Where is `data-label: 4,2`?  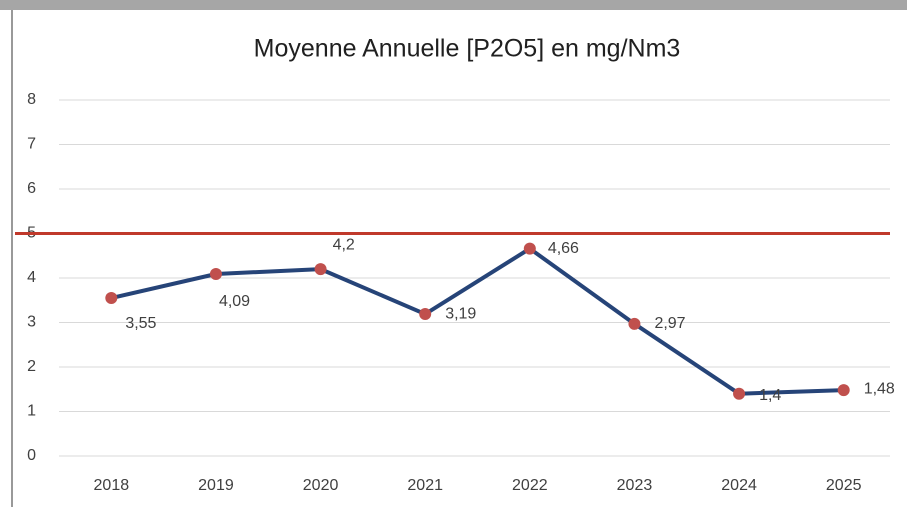
data-label: 4,2 is located at coordinates (344, 244).